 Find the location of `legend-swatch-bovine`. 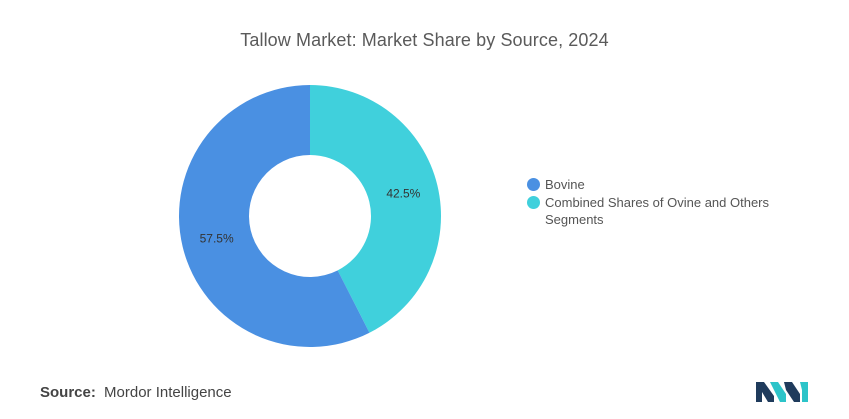

legend-swatch-bovine is located at coordinates (533, 184).